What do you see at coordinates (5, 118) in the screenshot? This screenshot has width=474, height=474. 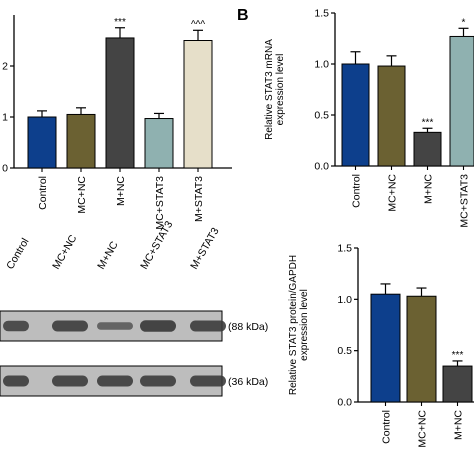 I see `y-tick-label: 1` at bounding box center [5, 118].